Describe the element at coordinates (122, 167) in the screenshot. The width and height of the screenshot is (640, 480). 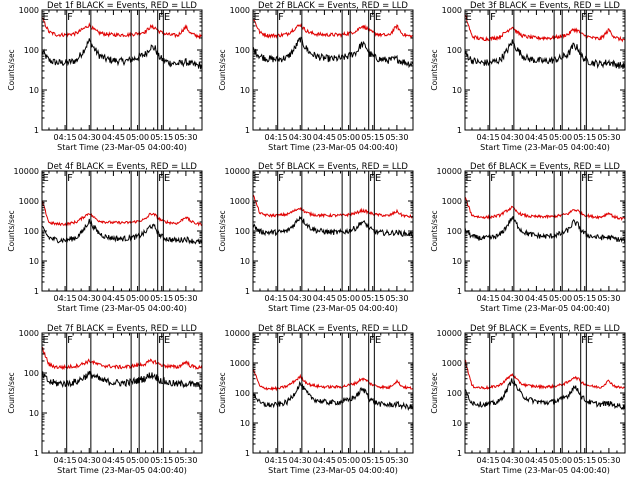
I see `panel-title: Det 4f BLACK = Events, RED = LLD` at that location.